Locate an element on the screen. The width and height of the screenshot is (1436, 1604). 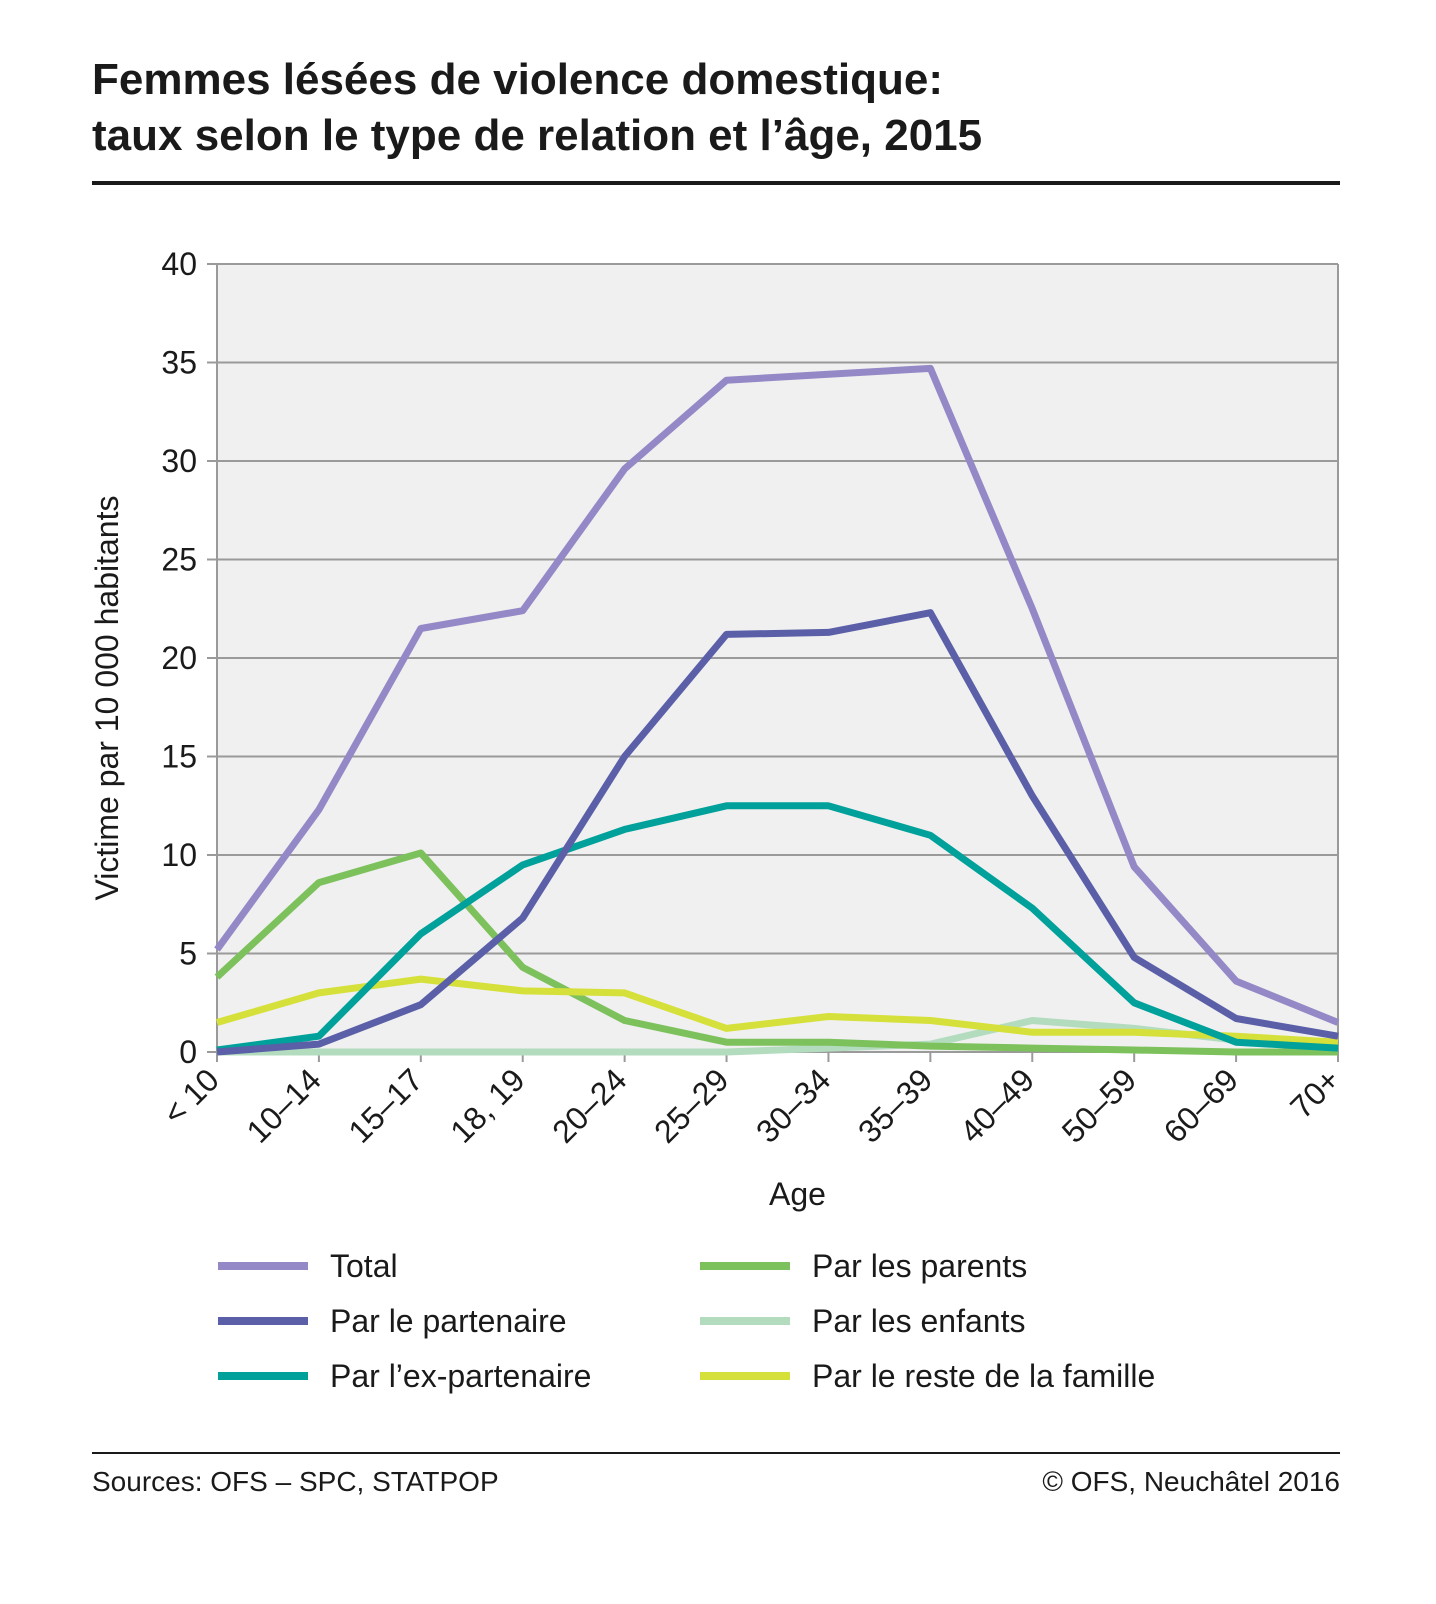
y-tick-label: 20 is located at coordinates (179, 658).